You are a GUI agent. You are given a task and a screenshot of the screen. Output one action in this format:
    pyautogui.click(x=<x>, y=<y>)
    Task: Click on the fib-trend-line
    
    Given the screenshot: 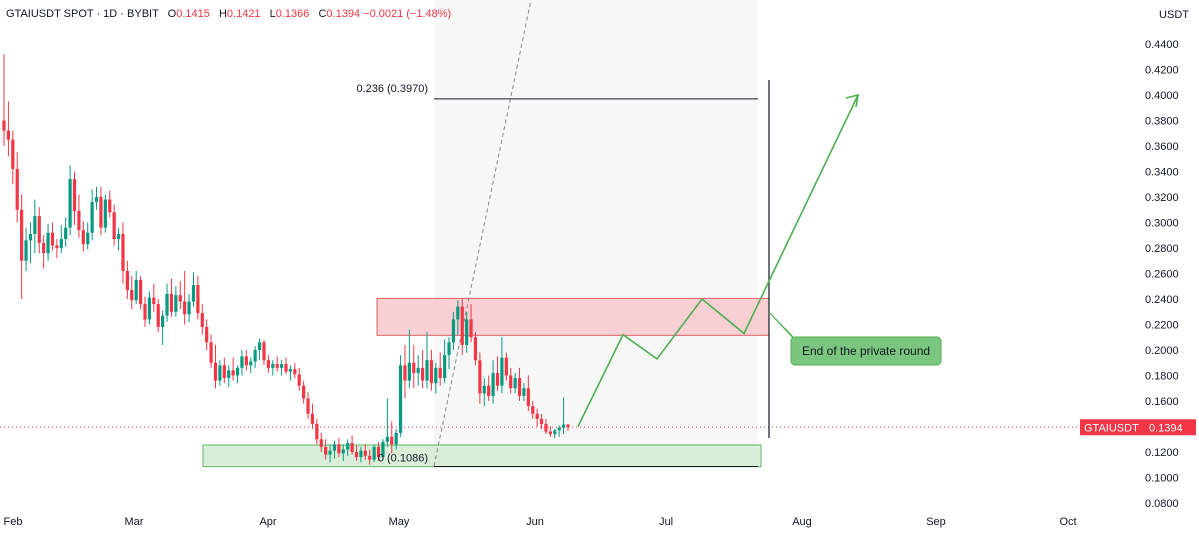 What is the action you would take?
    pyautogui.click(x=482, y=233)
    